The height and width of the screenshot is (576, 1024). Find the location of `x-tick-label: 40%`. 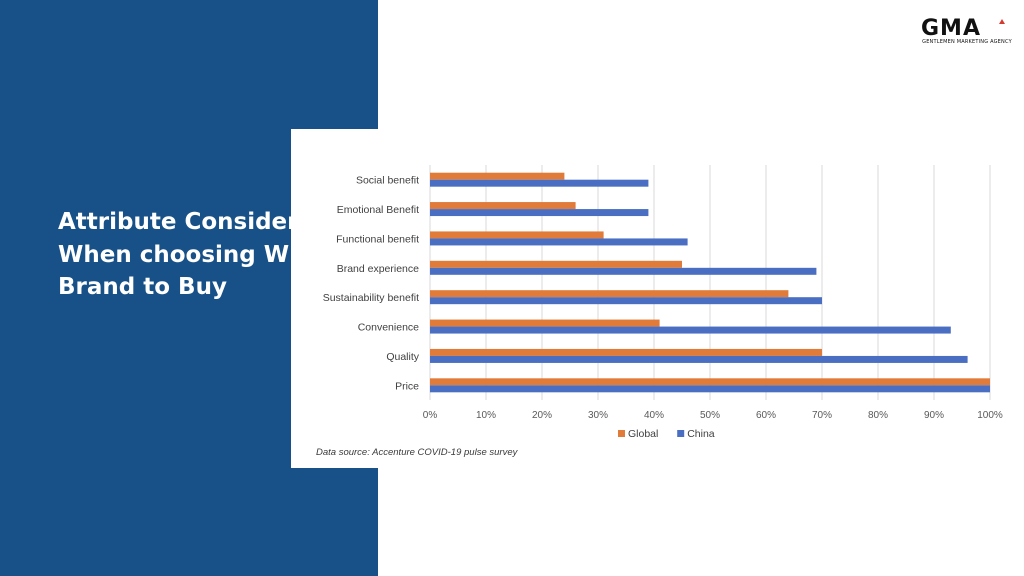

x-tick-label: 40% is located at coordinates (654, 415).